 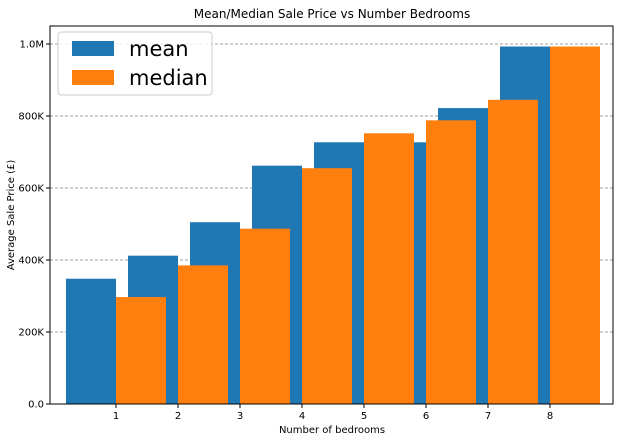 What do you see at coordinates (240, 416) in the screenshot?
I see `x-tick-label: 3` at bounding box center [240, 416].